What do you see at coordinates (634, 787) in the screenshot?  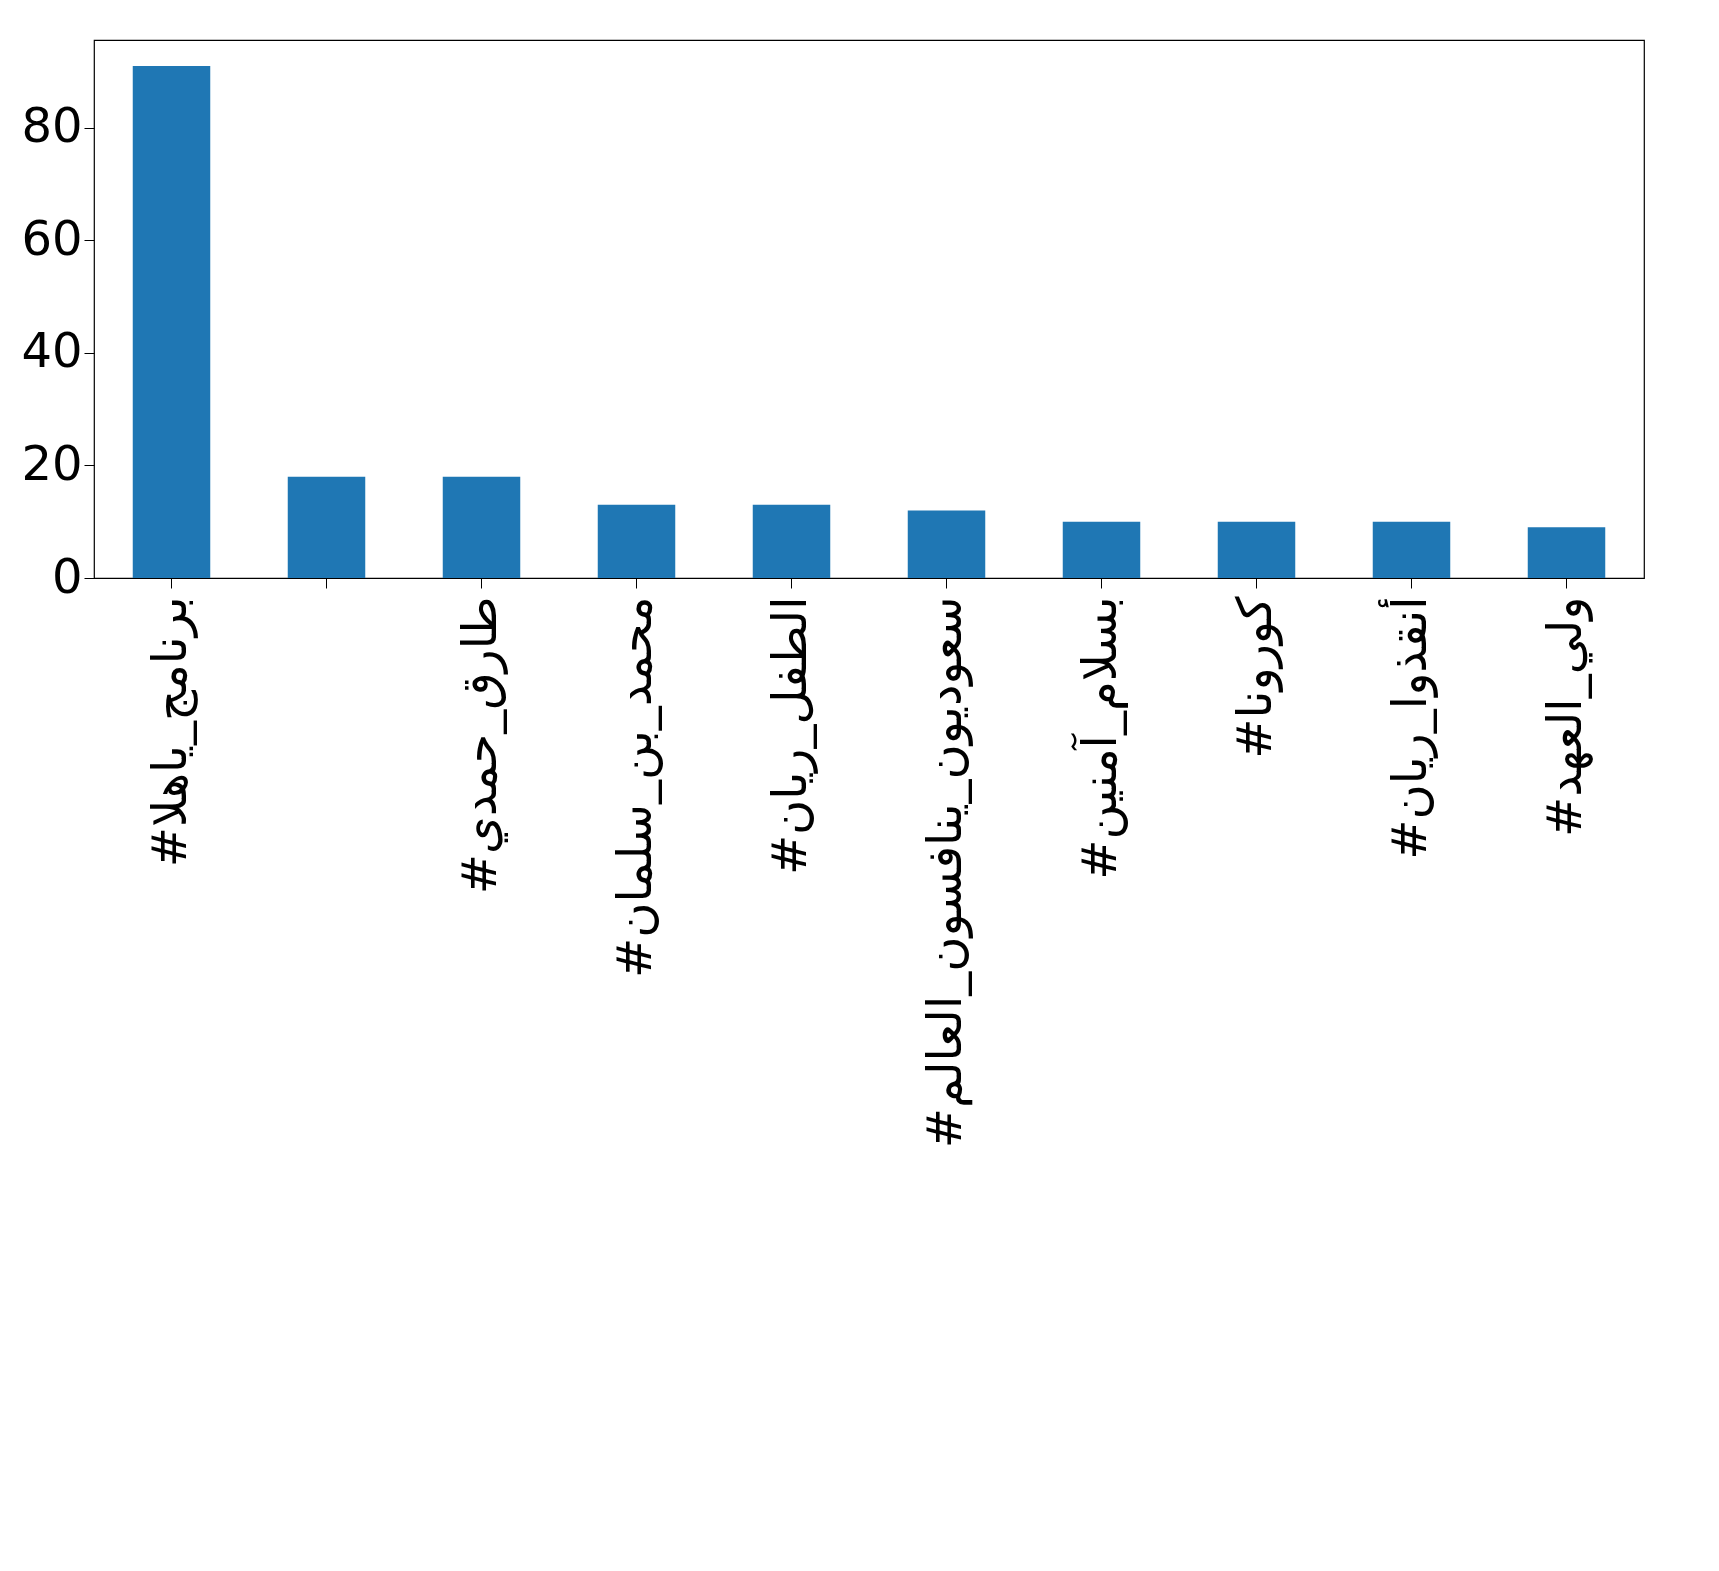 I see `x-tick-label: #محمد_بن_سلمان` at bounding box center [634, 787].